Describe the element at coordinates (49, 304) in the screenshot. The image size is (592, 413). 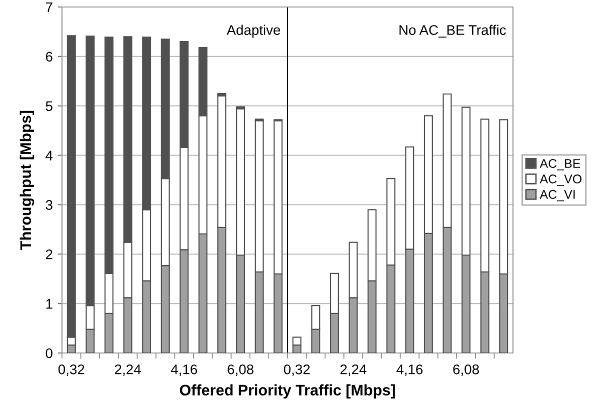
I see `y-tick-label: 1` at that location.